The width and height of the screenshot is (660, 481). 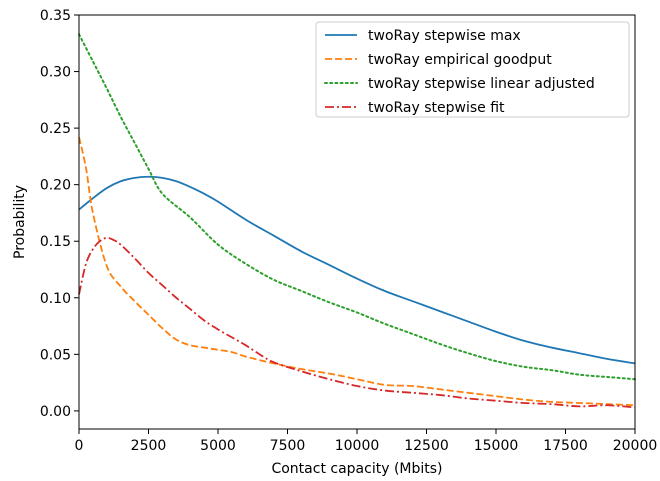 I want to click on y-tick-label: 0.10, so click(x=55, y=299).